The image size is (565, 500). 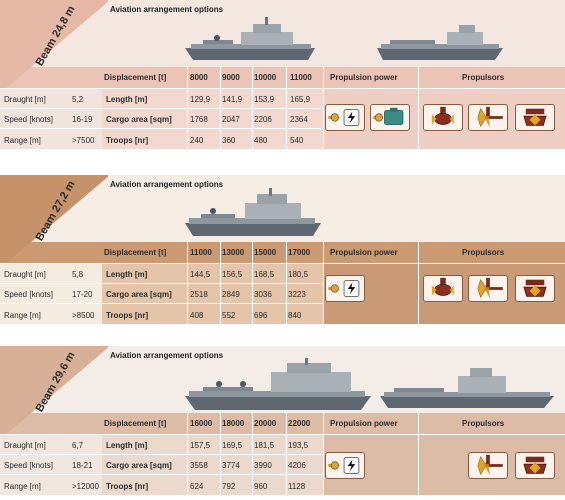 What do you see at coordinates (261, 140) in the screenshot?
I see `troops-value: 480` at bounding box center [261, 140].